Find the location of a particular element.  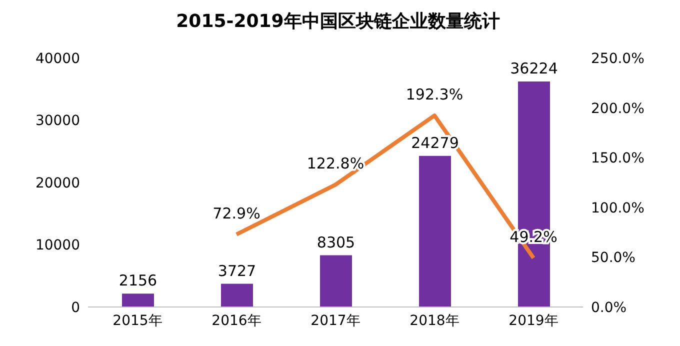

x-tick-label: 2016年 is located at coordinates (237, 320).